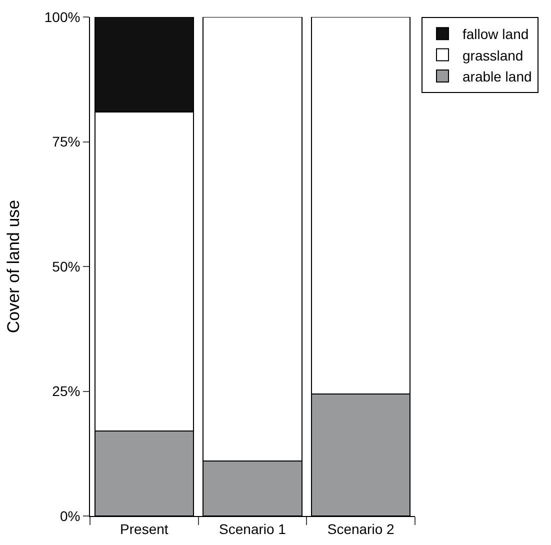  Describe the element at coordinates (62, 16) in the screenshot. I see `y-tick-label: 100%` at that location.